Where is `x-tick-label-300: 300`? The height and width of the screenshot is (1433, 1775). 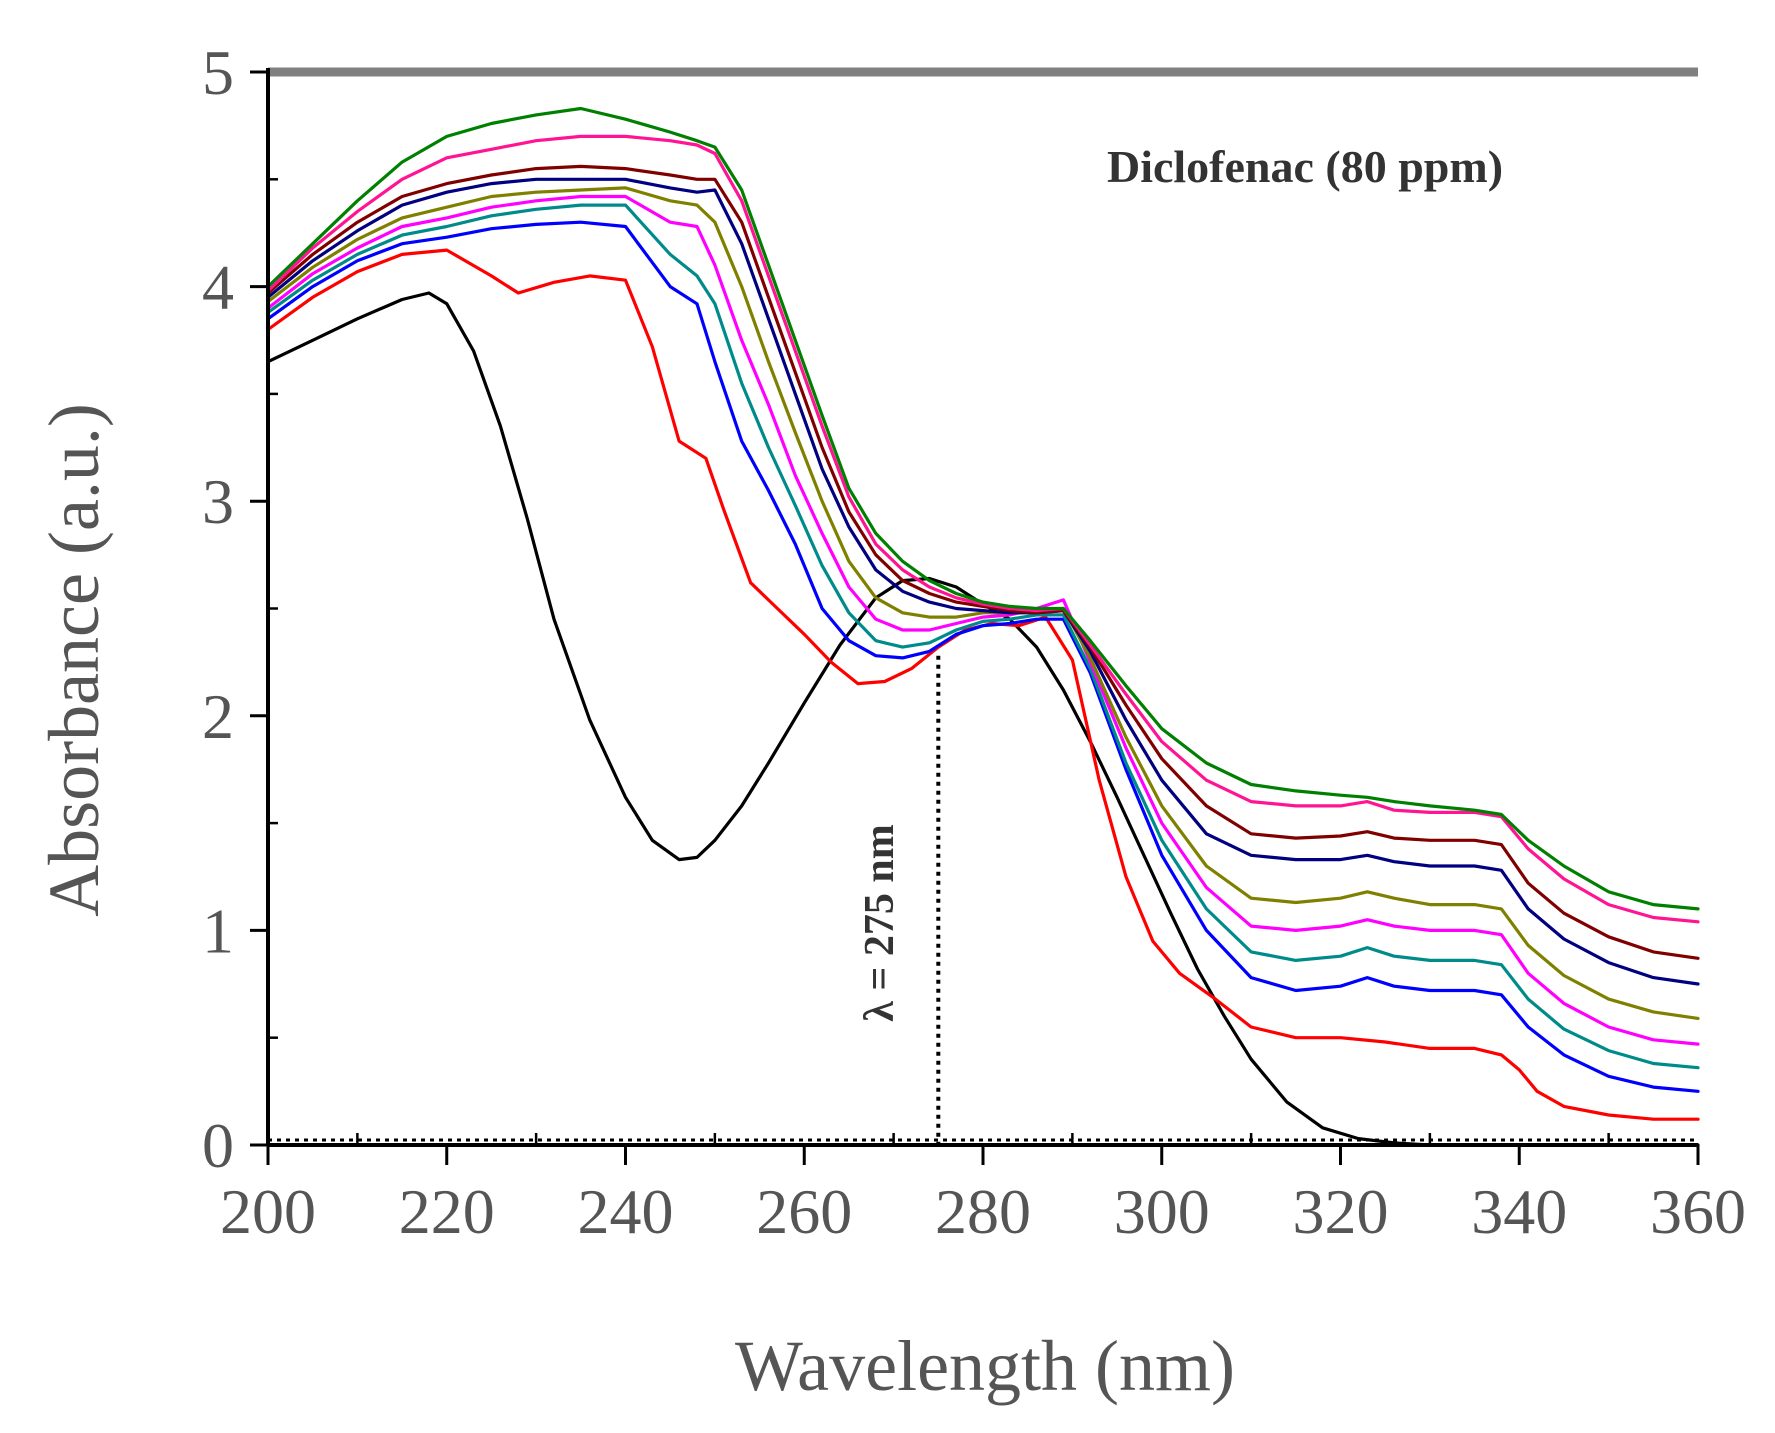 x-tick-label-300: 300 is located at coordinates (1162, 1211).